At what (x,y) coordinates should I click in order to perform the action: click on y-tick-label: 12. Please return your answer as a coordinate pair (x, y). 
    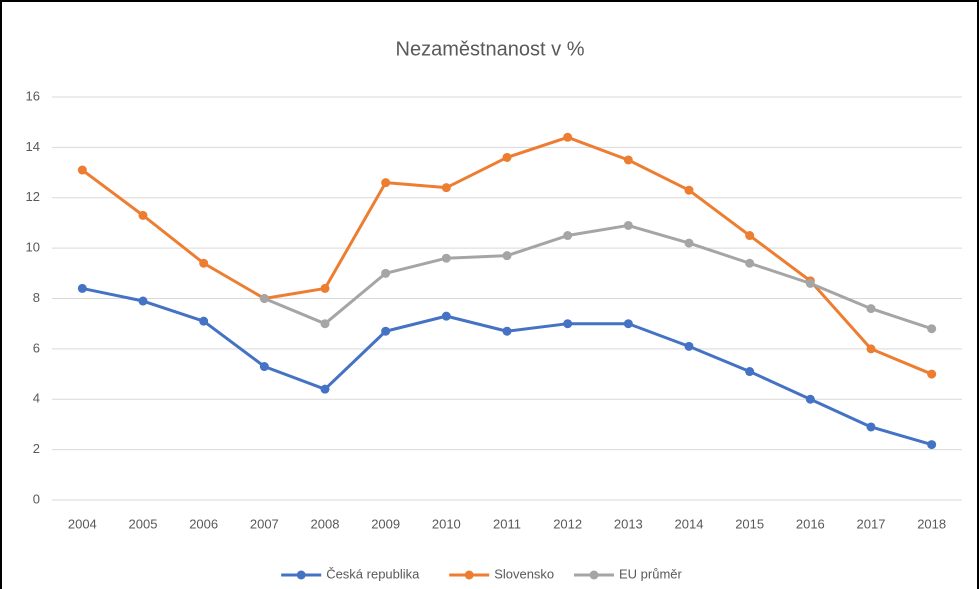
    Looking at the image, I should click on (33, 196).